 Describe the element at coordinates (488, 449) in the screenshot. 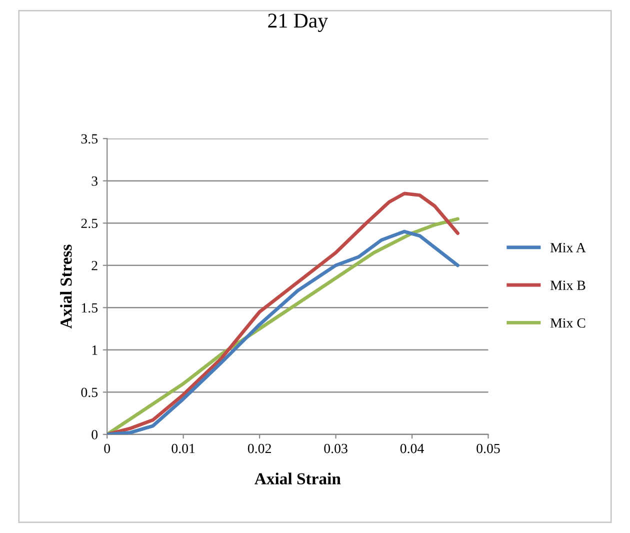

I see `x-tick-label: 0.05` at that location.